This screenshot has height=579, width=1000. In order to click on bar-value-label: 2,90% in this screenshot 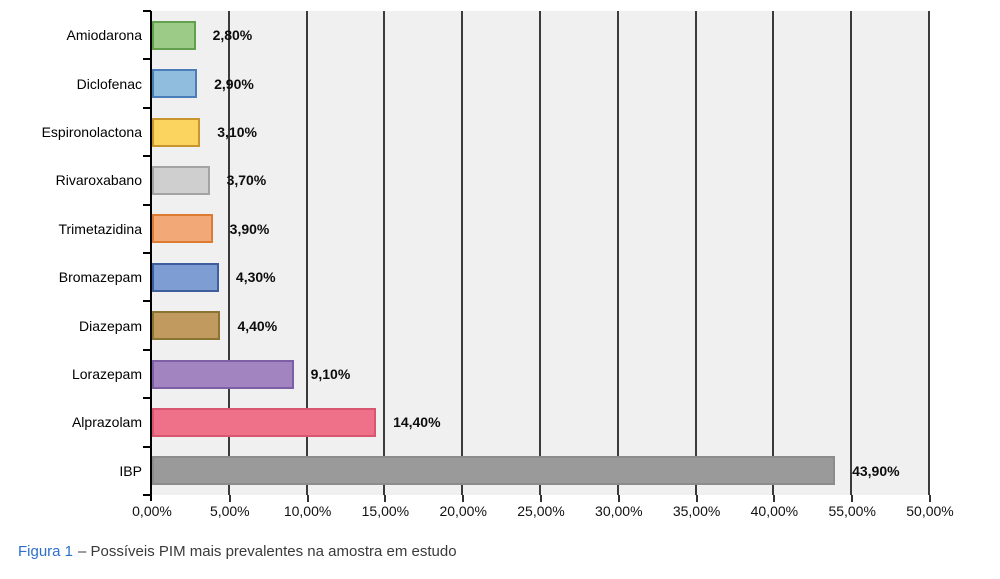, I will do `click(234, 83)`.